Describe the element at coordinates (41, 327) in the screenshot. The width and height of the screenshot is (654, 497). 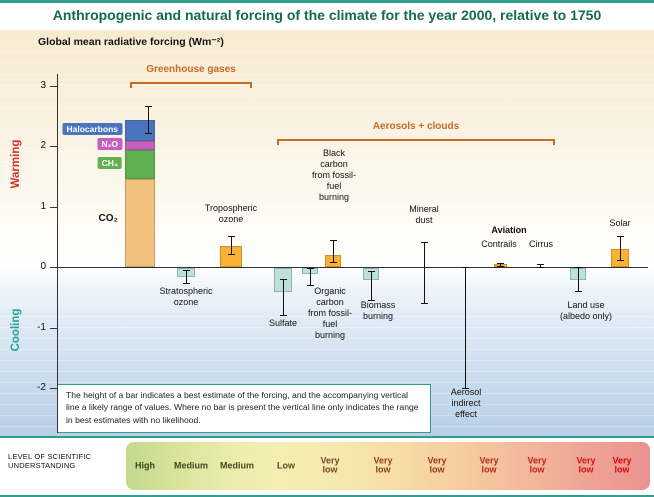
I see `y-tick-label: -1` at that location.